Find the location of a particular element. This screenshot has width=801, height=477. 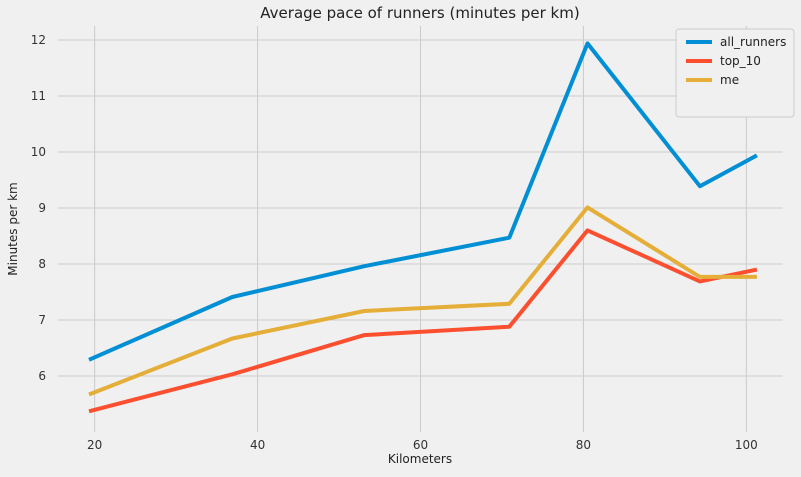

x-axis-label: Kilometers is located at coordinates (420, 459).